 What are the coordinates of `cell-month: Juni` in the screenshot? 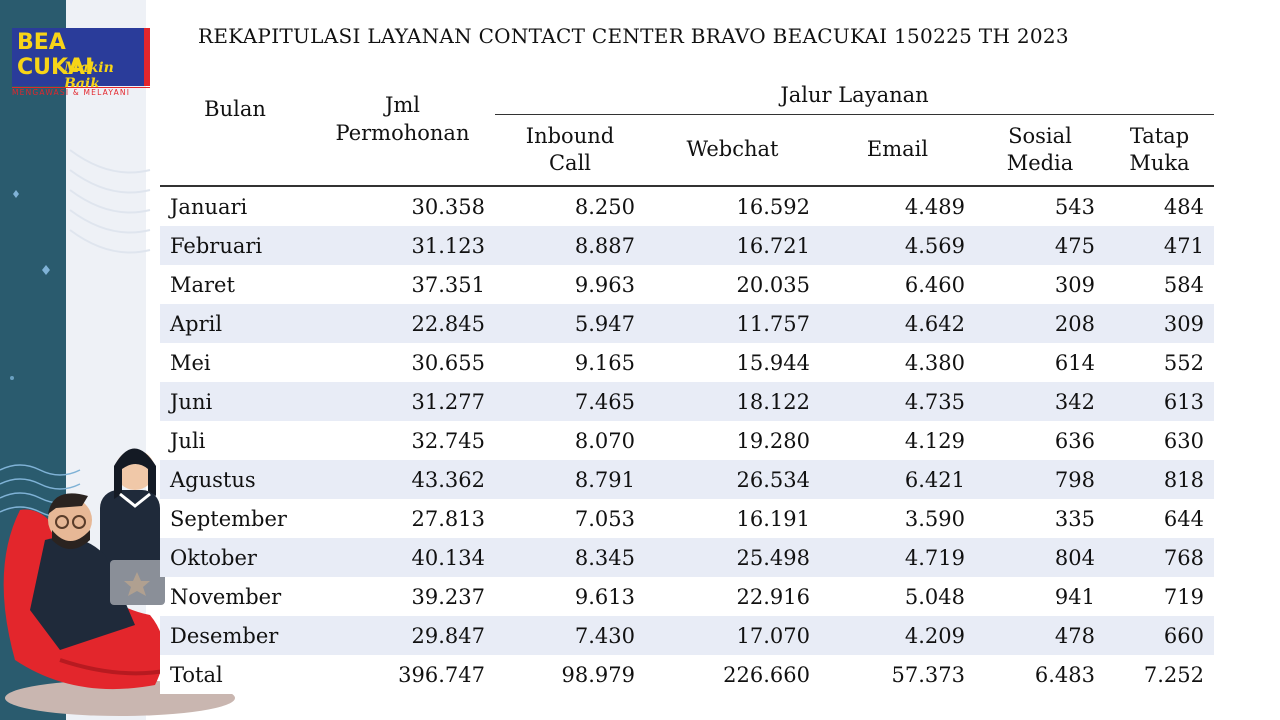 It's located at (235, 401).